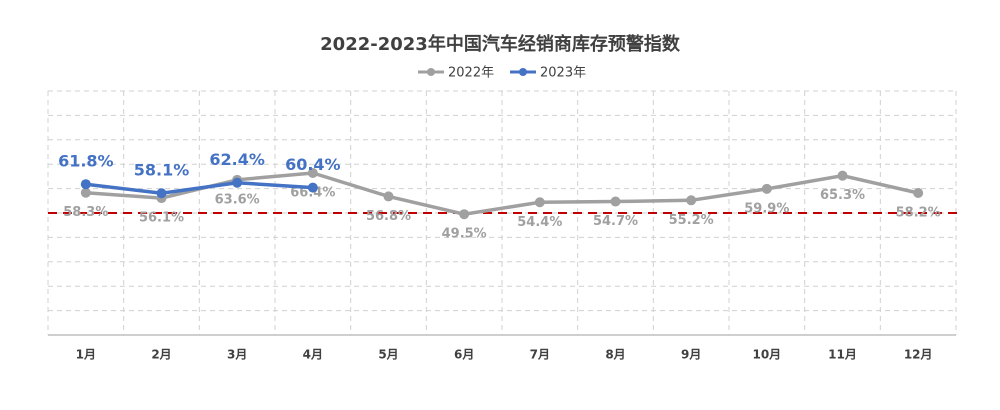 The width and height of the screenshot is (1000, 410). Describe the element at coordinates (691, 355) in the screenshot. I see `x-tick-label: 9月` at that location.